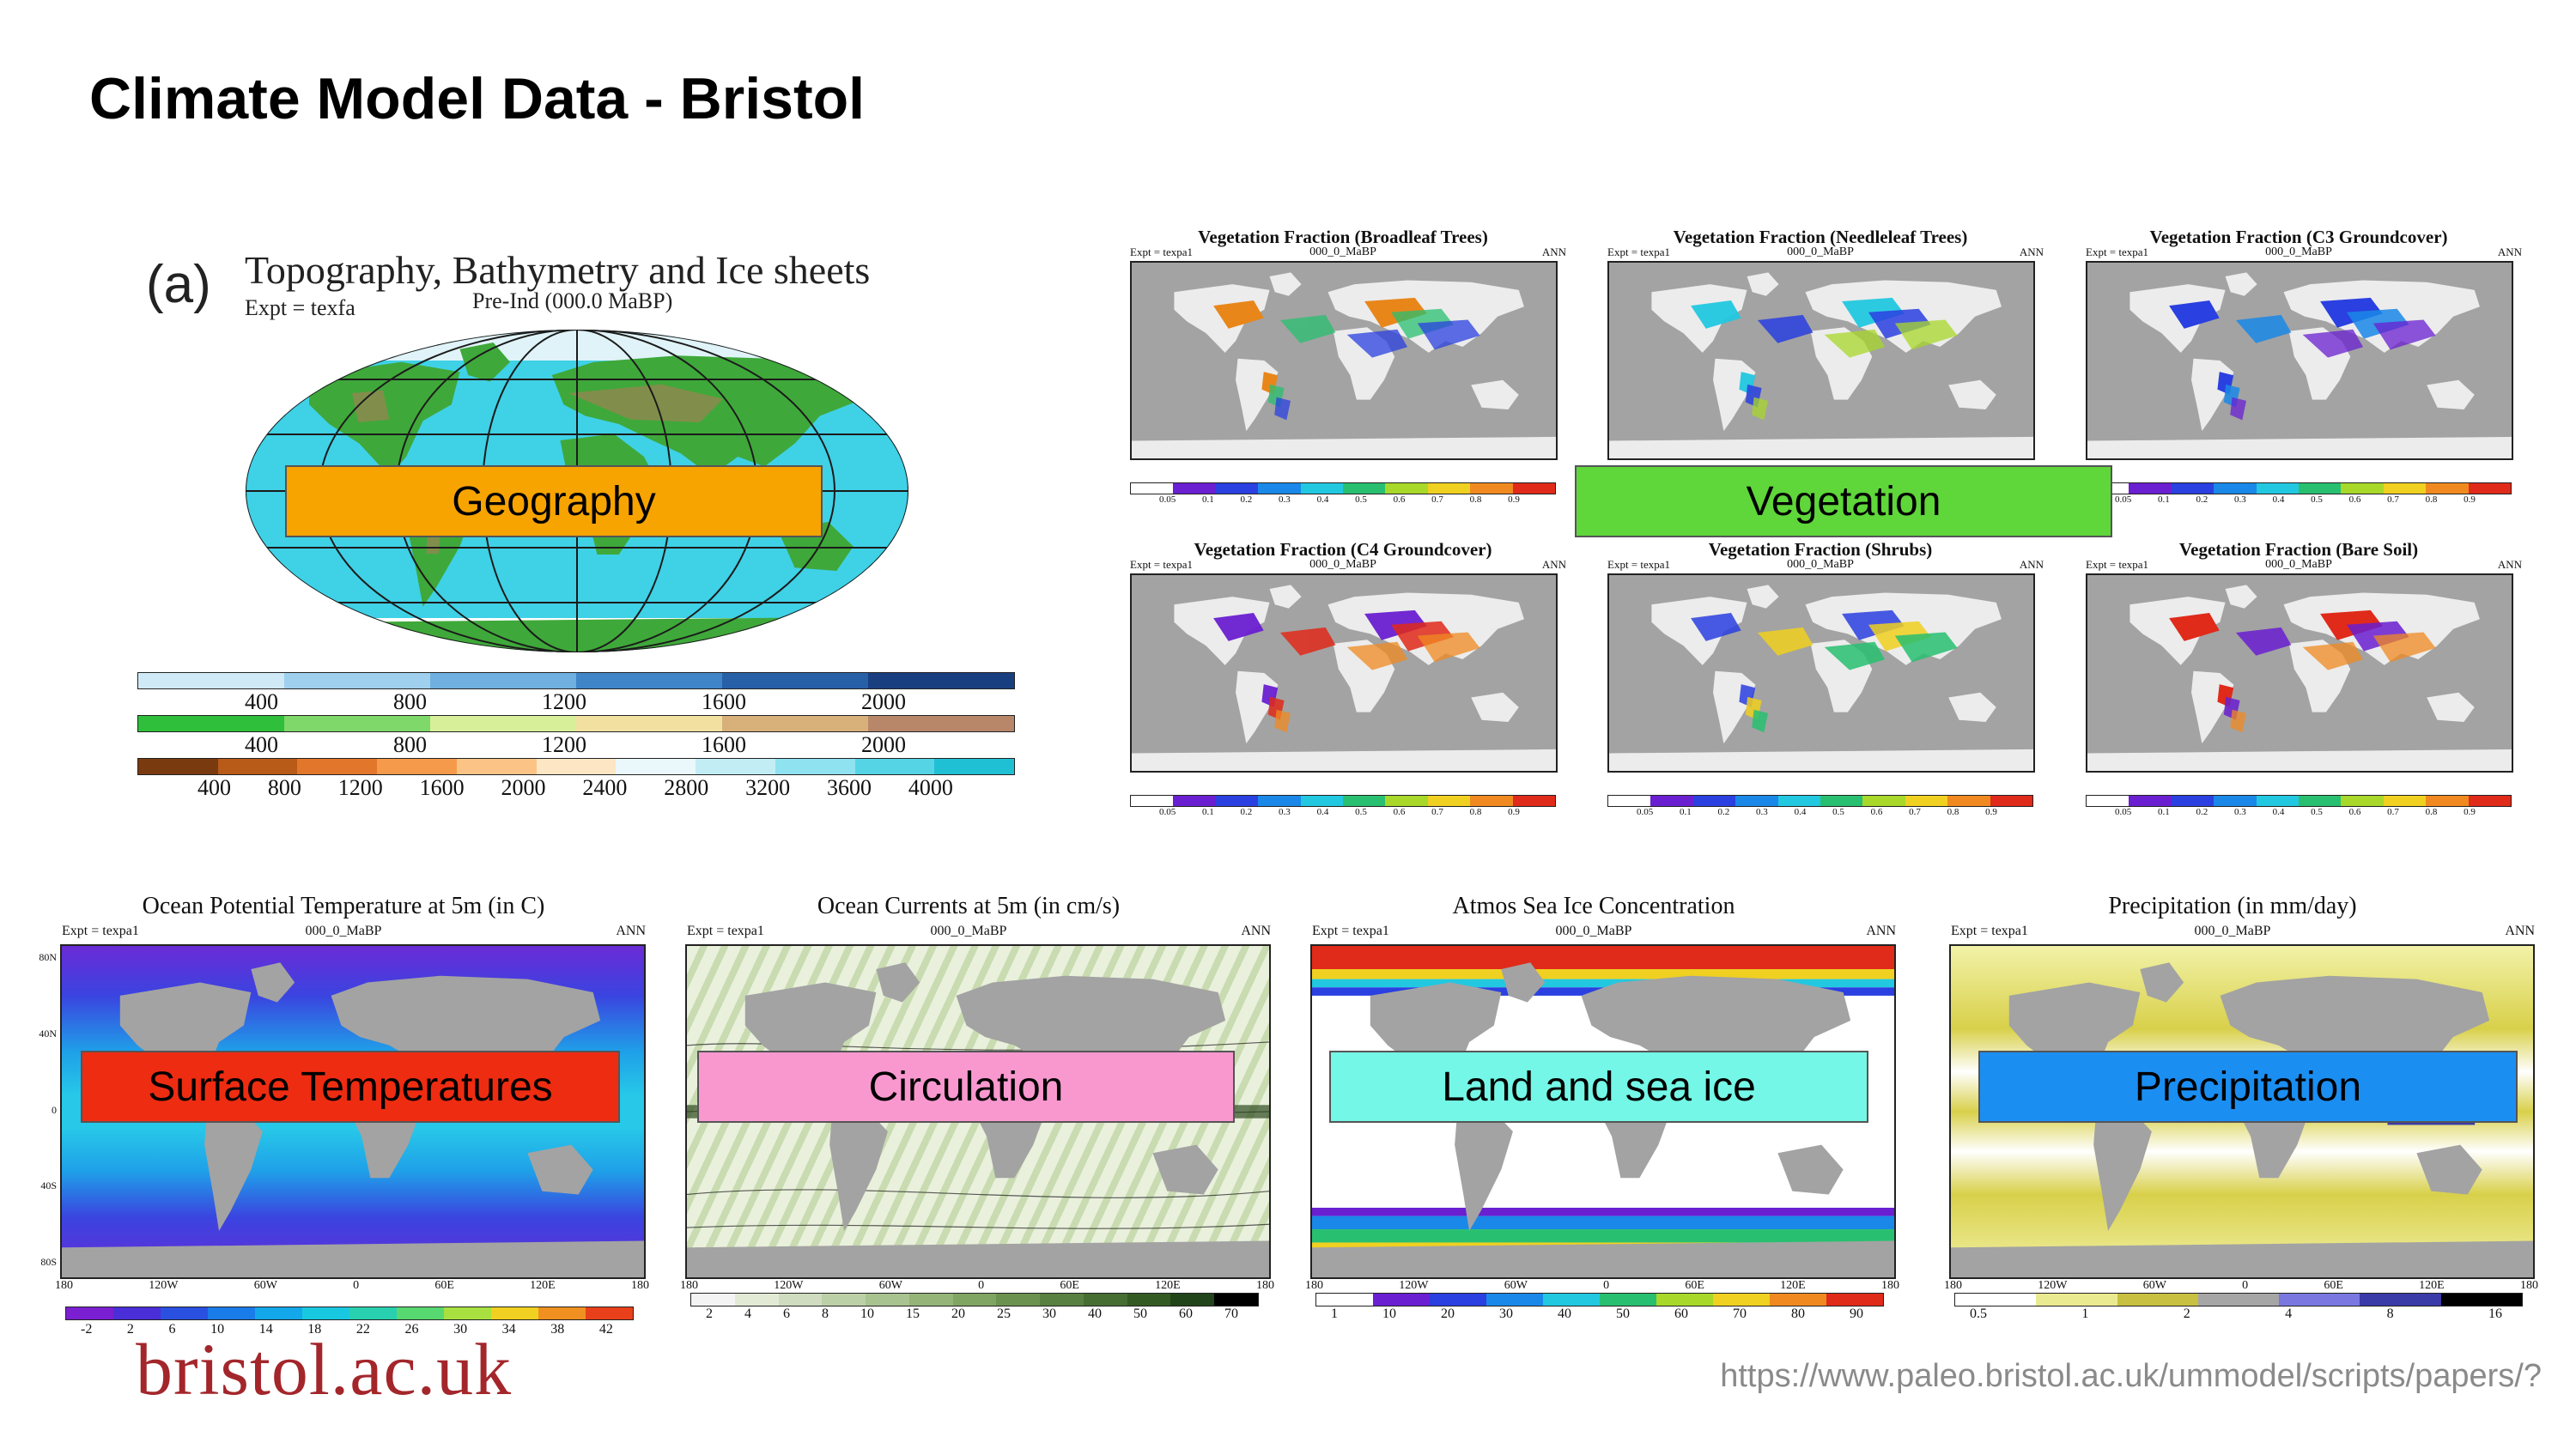 This screenshot has height=1449, width=2576. I want to click on bristol-logo: bristol.ac.uk, so click(324, 1369).